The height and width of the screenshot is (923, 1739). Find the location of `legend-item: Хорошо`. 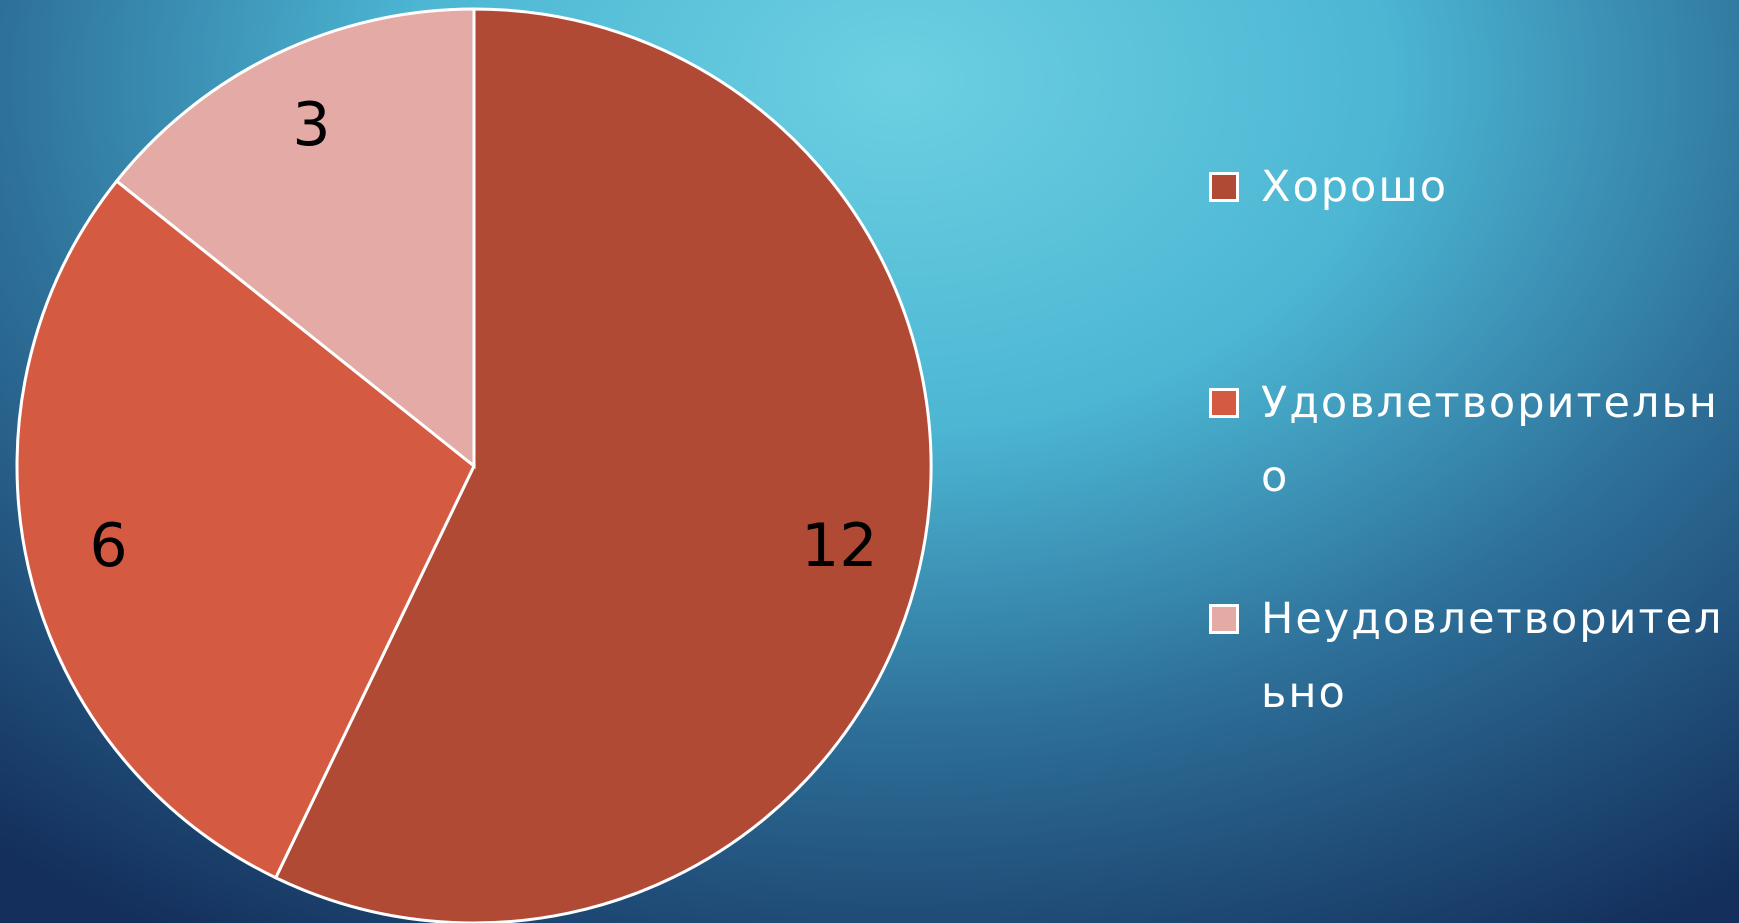

legend-item: Хорошо is located at coordinates (1469, 258).